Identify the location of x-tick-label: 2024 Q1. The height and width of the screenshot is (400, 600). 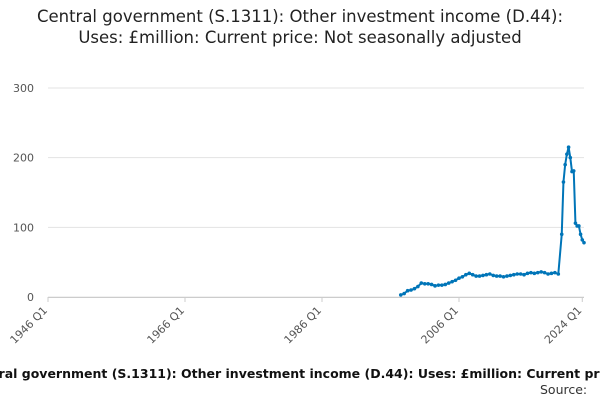
(563, 325).